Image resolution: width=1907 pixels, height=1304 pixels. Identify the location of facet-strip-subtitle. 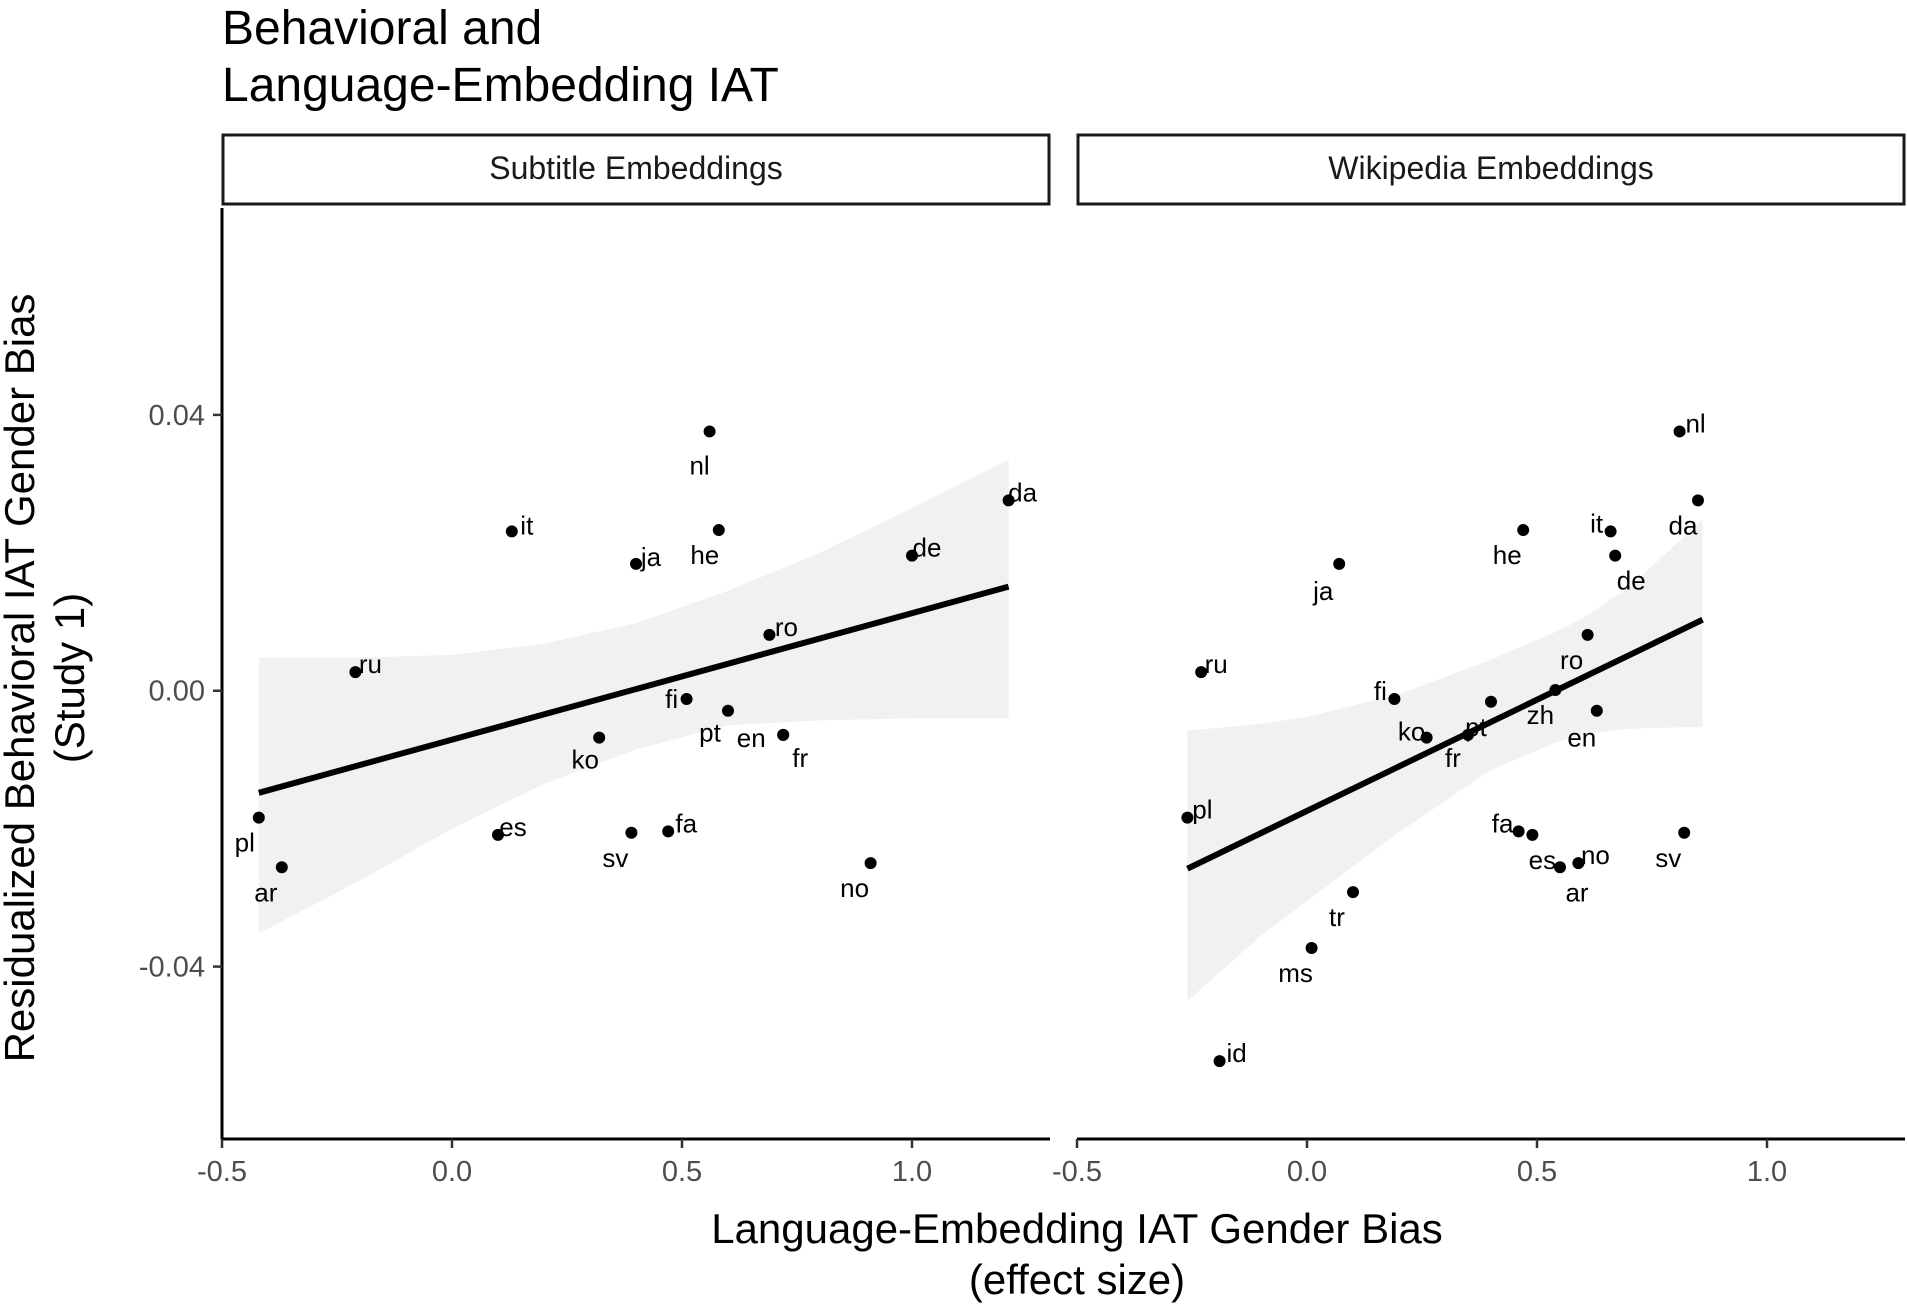
(636, 169).